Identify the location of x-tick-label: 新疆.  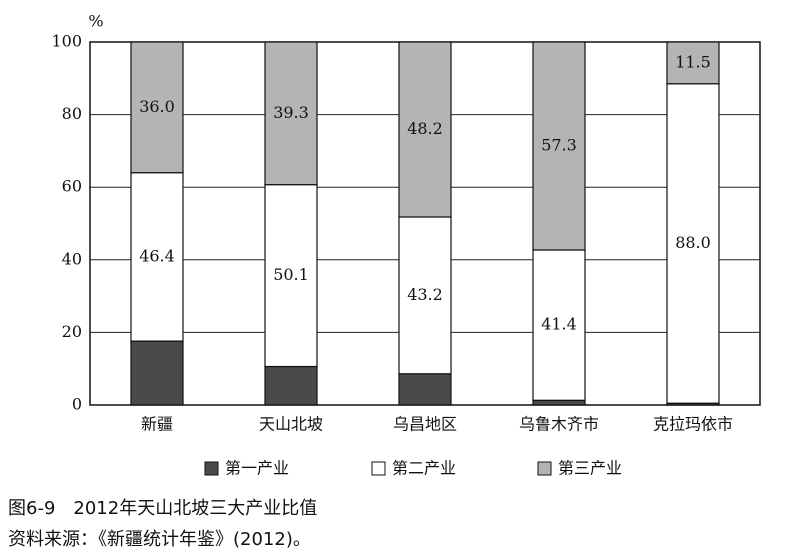
(157, 424).